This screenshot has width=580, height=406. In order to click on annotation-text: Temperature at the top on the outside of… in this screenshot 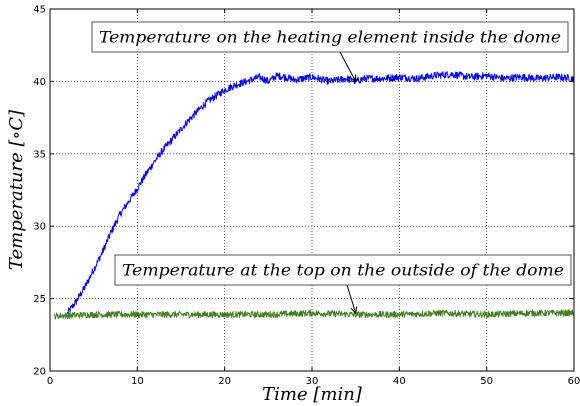, I will do `click(343, 270)`.